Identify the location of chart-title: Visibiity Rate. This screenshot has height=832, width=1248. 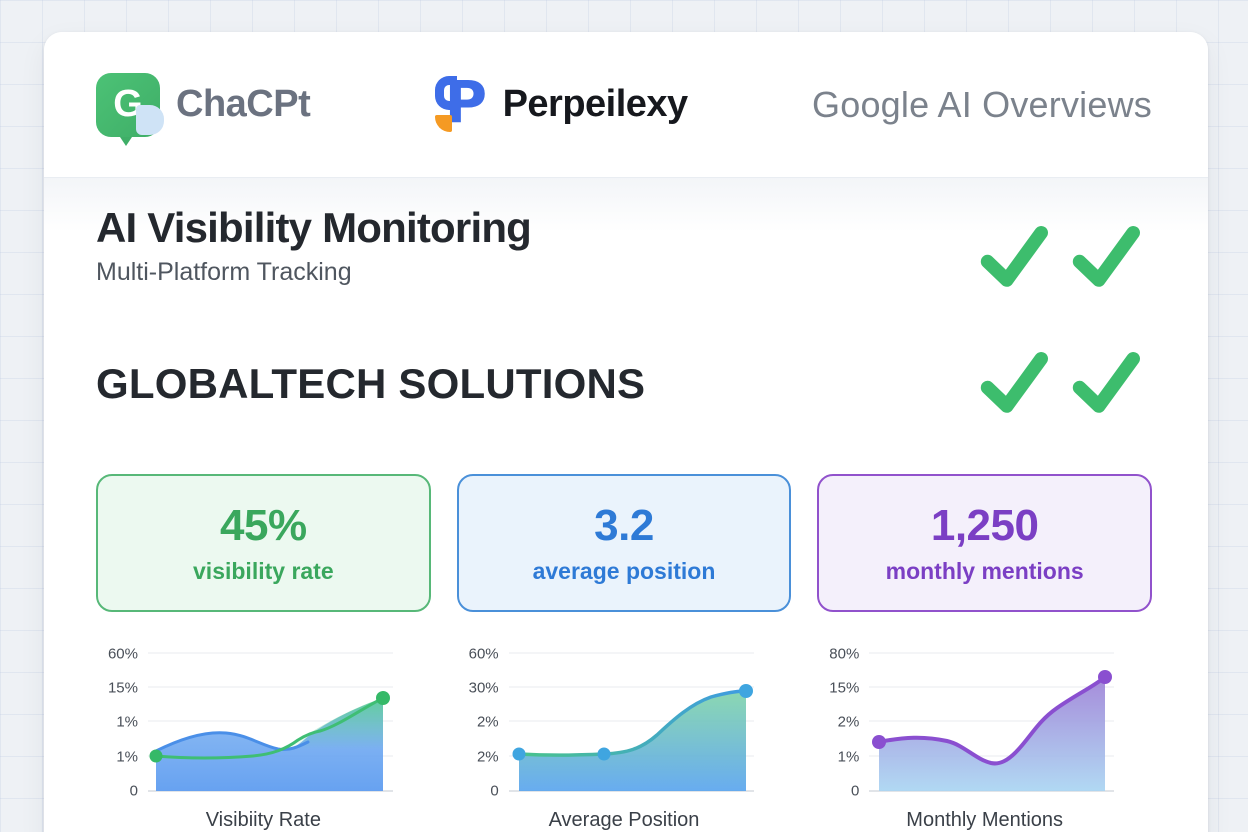
(263, 820).